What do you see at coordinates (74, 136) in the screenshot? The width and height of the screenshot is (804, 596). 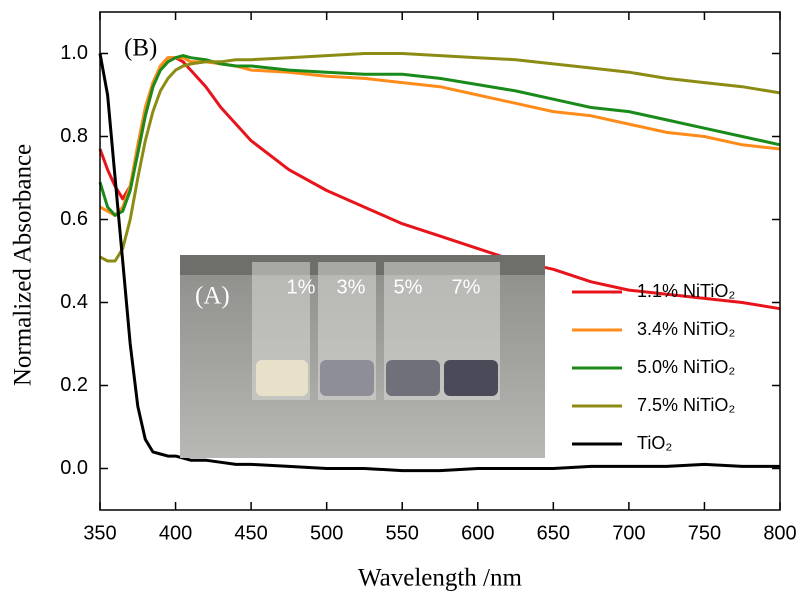 I see `y-tick-label: 0.8` at bounding box center [74, 136].